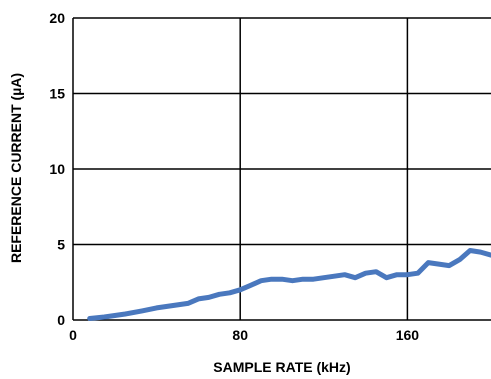  Describe the element at coordinates (61, 320) in the screenshot. I see `y-tick-label: 0` at that location.